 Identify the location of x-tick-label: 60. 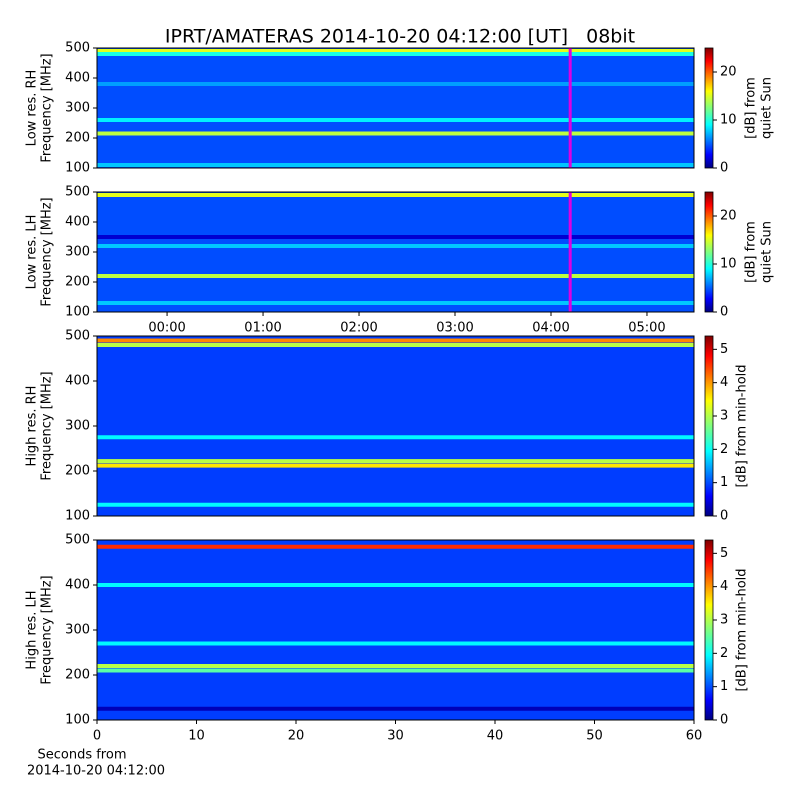
(694, 736).